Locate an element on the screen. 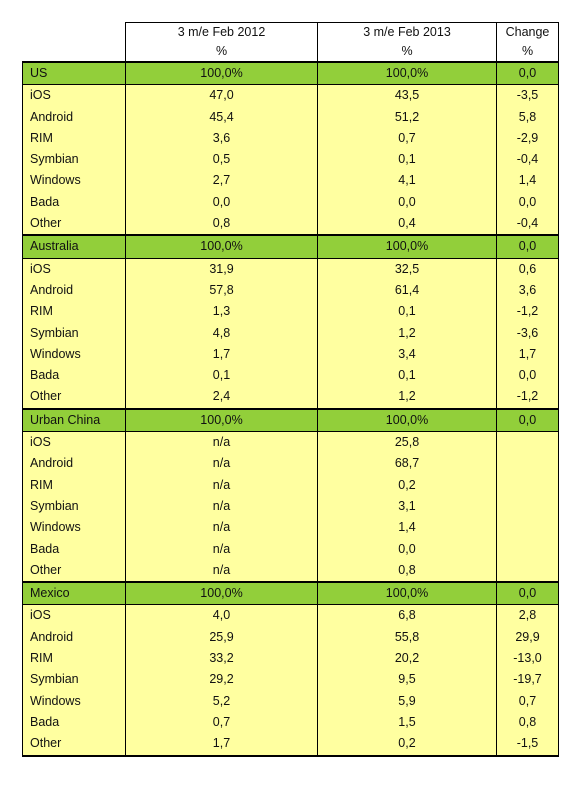 Image resolution: width=583 pixels, height=800 pixels. header-col1-unit: % is located at coordinates (221, 52).